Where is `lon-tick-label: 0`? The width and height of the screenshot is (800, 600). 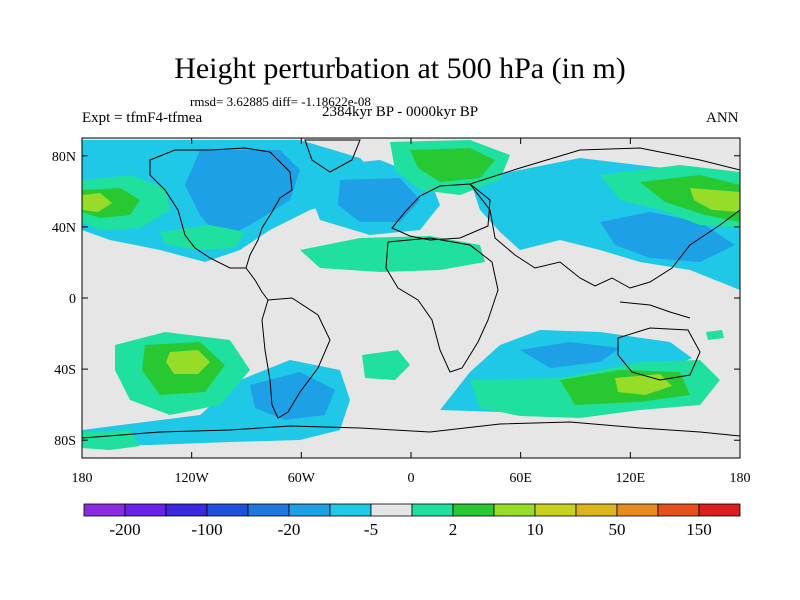 lon-tick-label: 0 is located at coordinates (411, 478).